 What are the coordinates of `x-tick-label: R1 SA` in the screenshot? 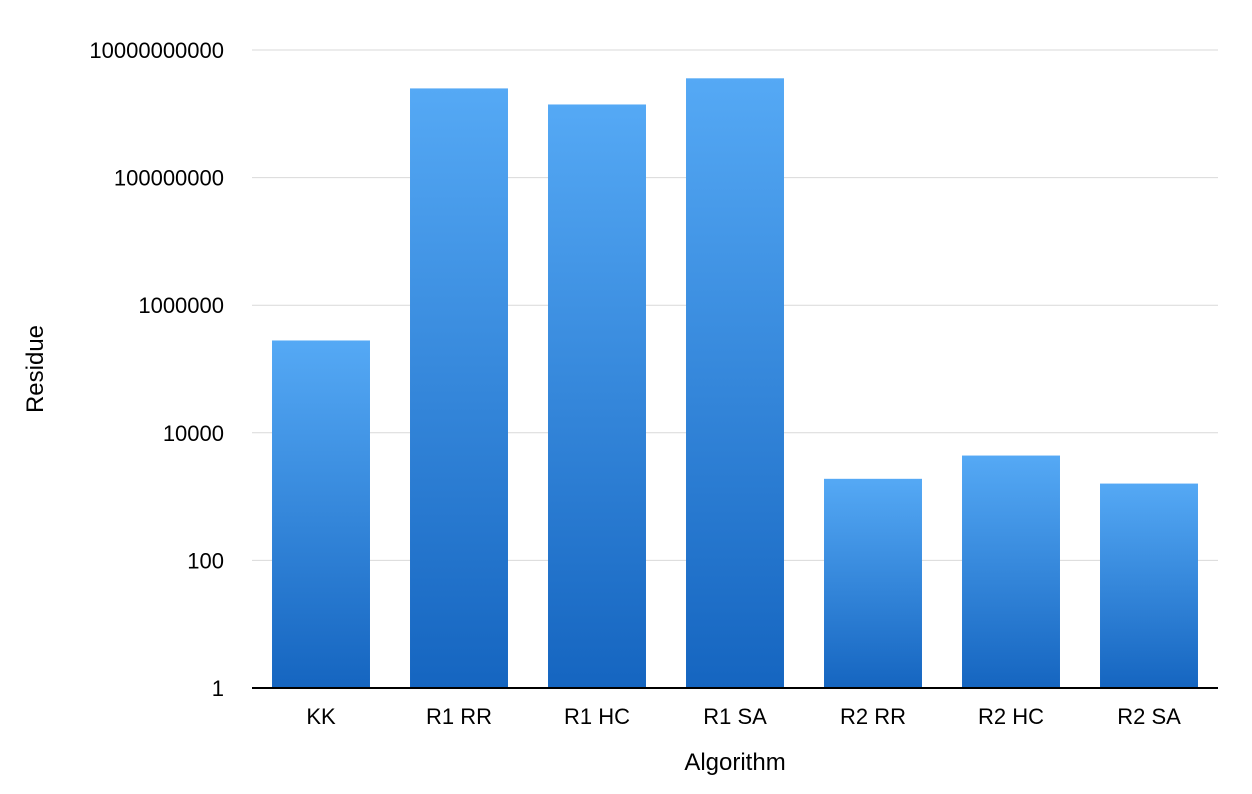 It's located at (735, 716).